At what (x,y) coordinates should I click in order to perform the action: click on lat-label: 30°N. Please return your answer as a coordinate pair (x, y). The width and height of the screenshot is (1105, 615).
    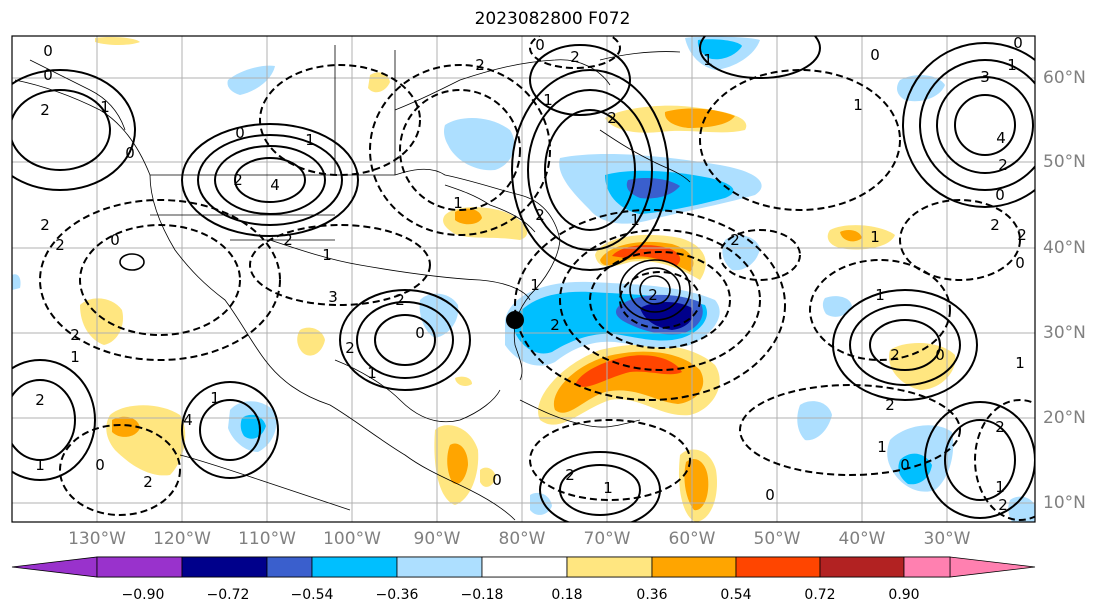
    Looking at the image, I should click on (1064, 333).